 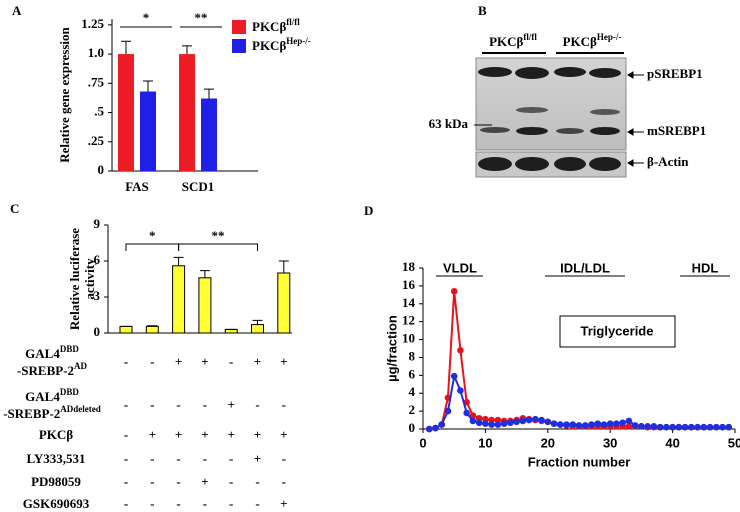 I want to click on y-tick-label: 4, so click(x=412, y=391).